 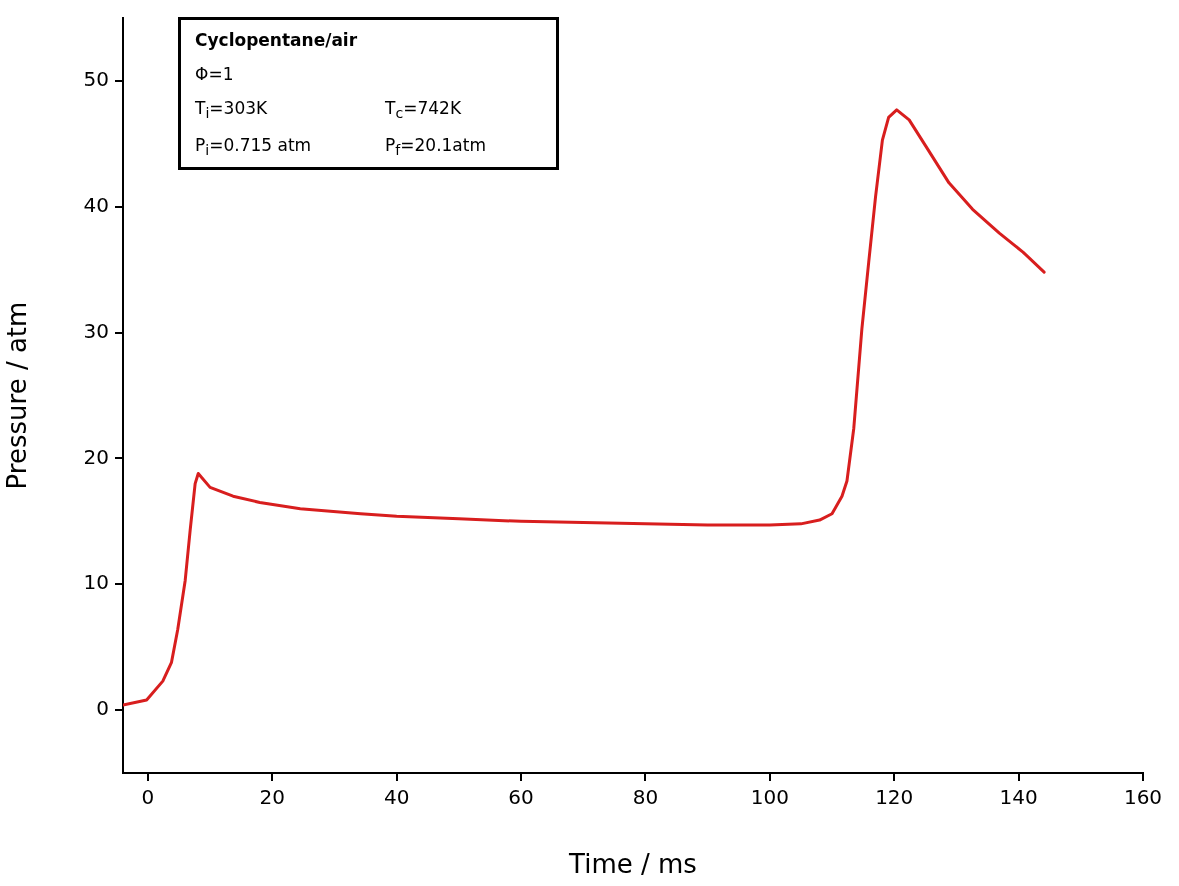 I want to click on x-tick-label: 20, so click(x=272, y=797).